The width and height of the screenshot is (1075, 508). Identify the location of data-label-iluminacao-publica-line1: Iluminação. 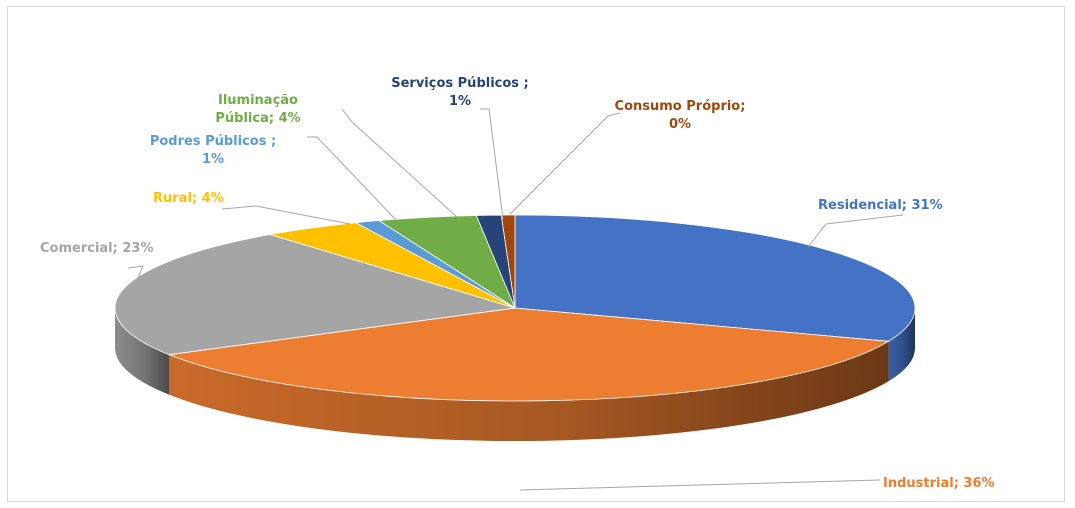
(258, 100).